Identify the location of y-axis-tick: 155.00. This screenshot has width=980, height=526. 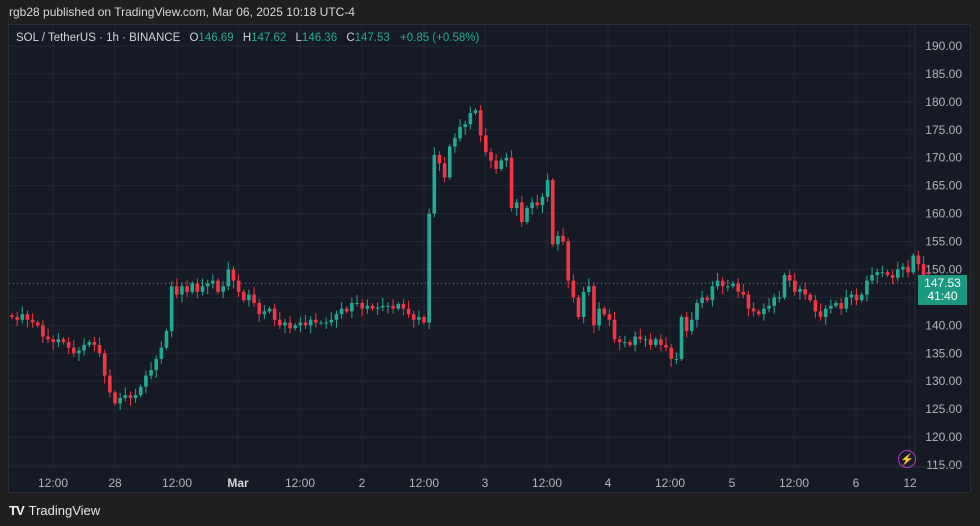
(943, 242).